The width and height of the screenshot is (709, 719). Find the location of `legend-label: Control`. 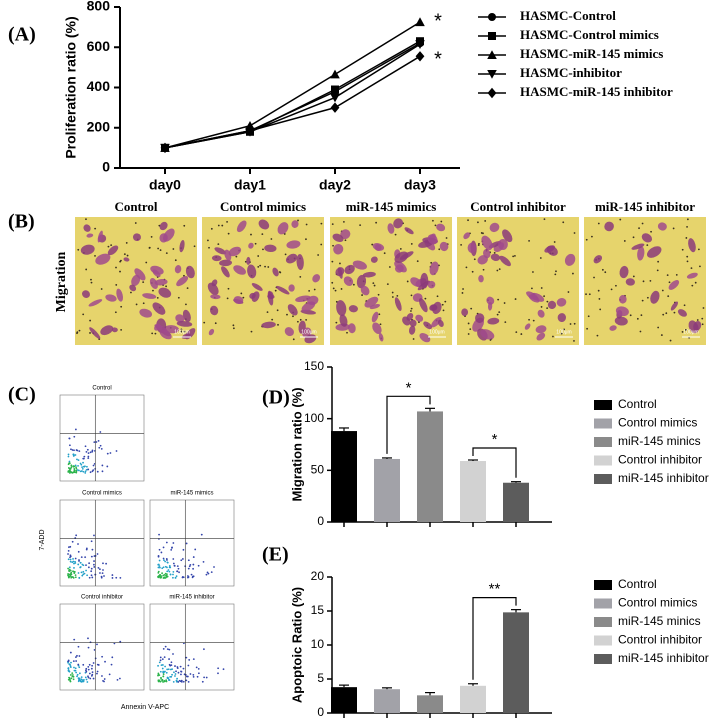

legend-label: Control is located at coordinates (637, 584).